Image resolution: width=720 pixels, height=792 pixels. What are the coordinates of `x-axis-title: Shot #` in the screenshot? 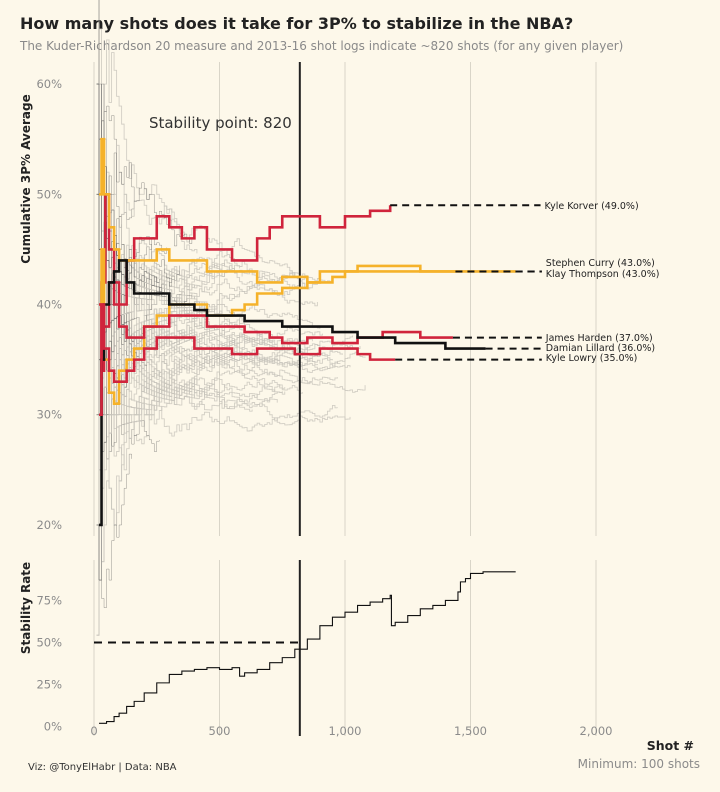 It's located at (670, 745).